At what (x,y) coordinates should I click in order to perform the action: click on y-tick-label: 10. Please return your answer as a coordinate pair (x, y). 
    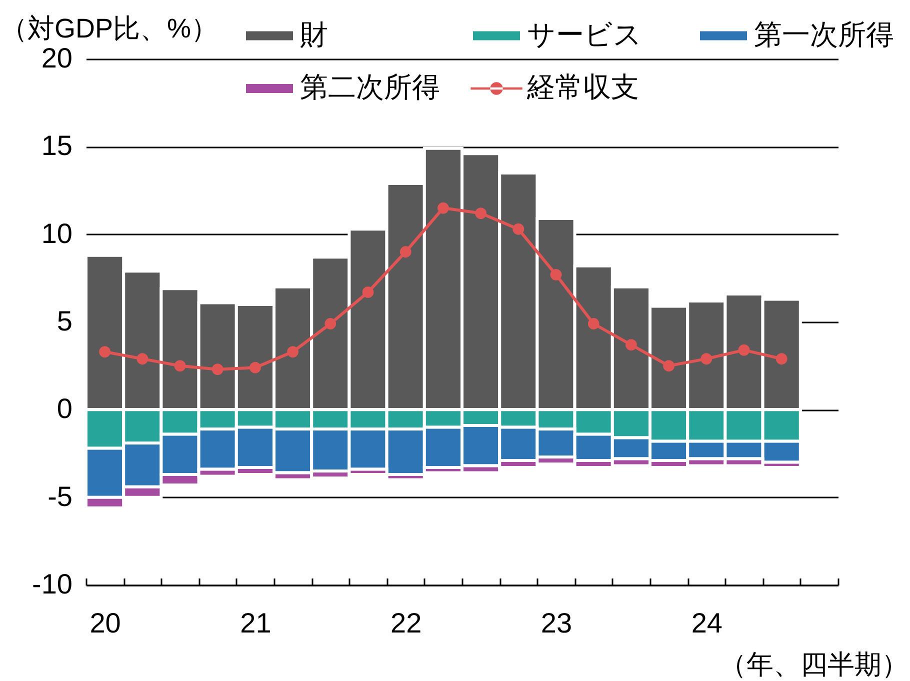
    Looking at the image, I should click on (56, 233).